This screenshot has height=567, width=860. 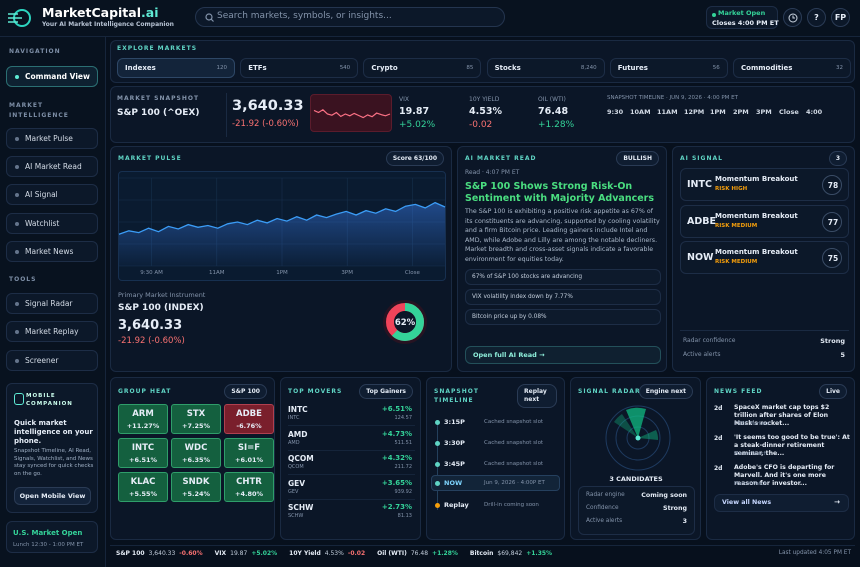 I want to click on ticker-item: S&P 100 3,640.33 -0.60%, so click(x=159, y=553).